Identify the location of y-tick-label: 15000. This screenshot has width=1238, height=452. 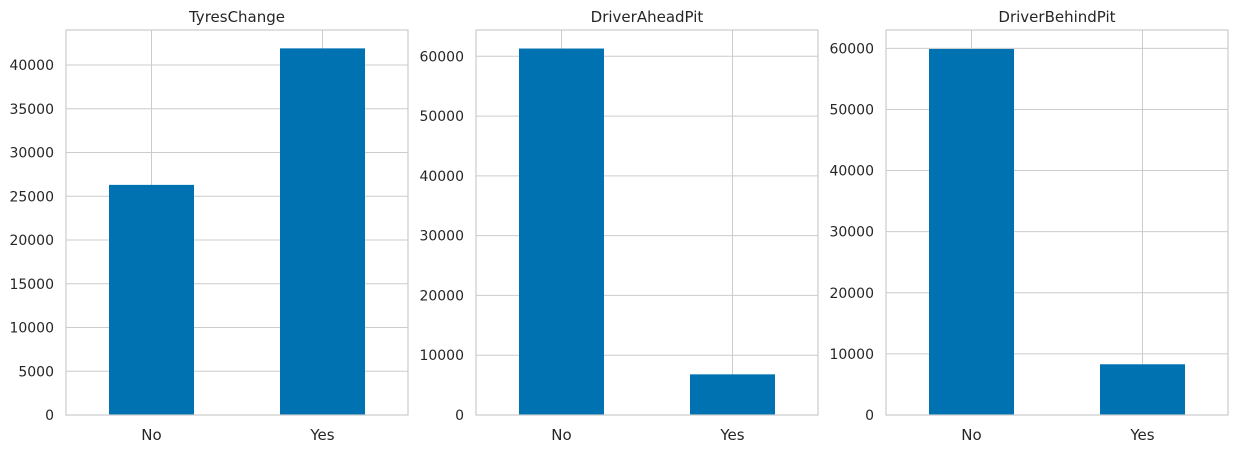
(31, 285).